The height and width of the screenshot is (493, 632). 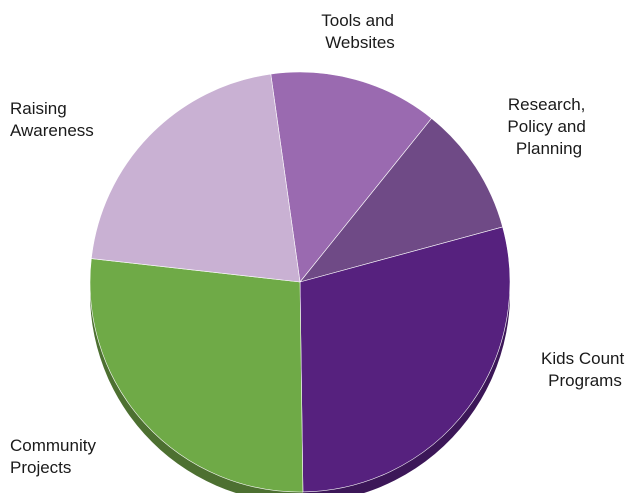 I want to click on pie-slice-tools-and-websites, so click(x=351, y=177).